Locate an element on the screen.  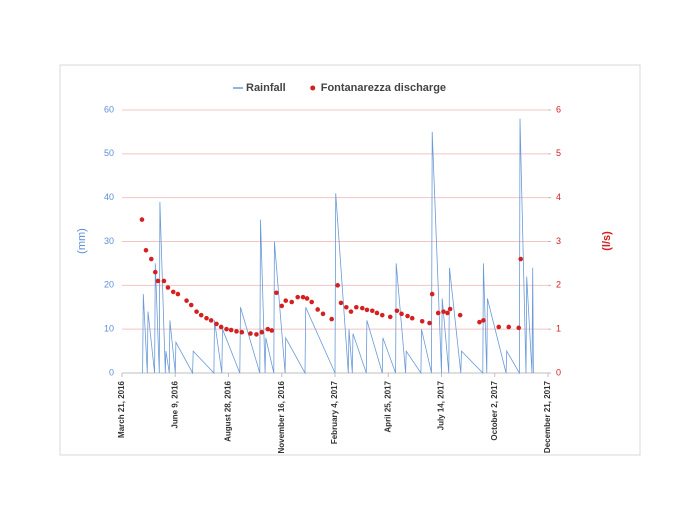
y-axis-label: (mm) is located at coordinates (82, 241).